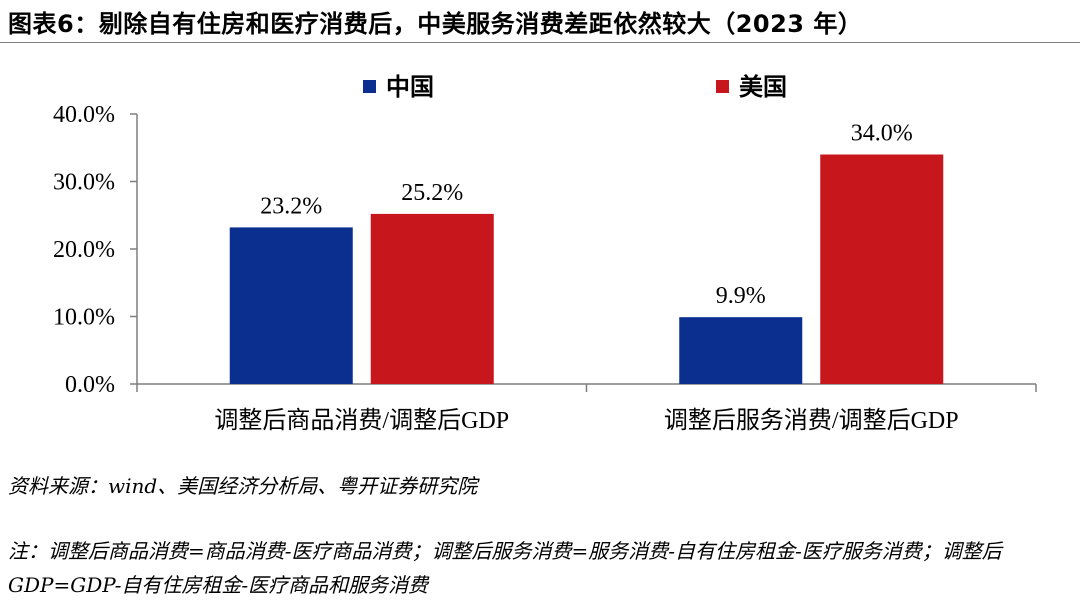 This screenshot has height=603, width=1080. I want to click on y-tick-label: 10.0%, so click(84, 318).